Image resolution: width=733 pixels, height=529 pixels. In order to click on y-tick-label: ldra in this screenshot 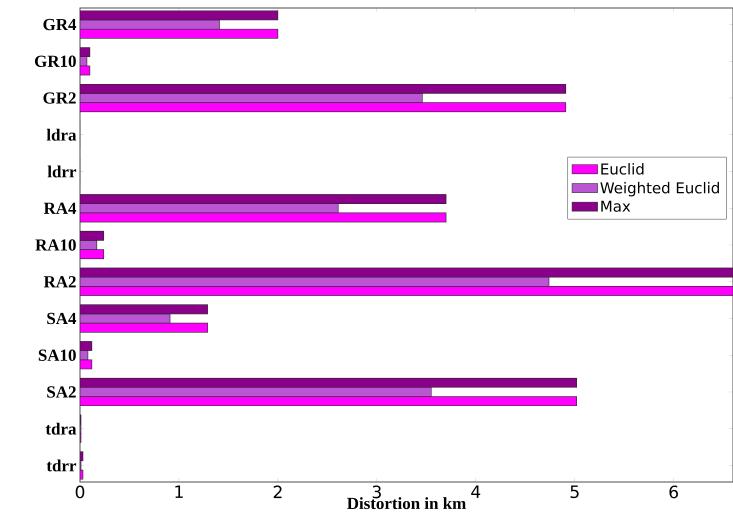, I will do `click(61, 134)`.